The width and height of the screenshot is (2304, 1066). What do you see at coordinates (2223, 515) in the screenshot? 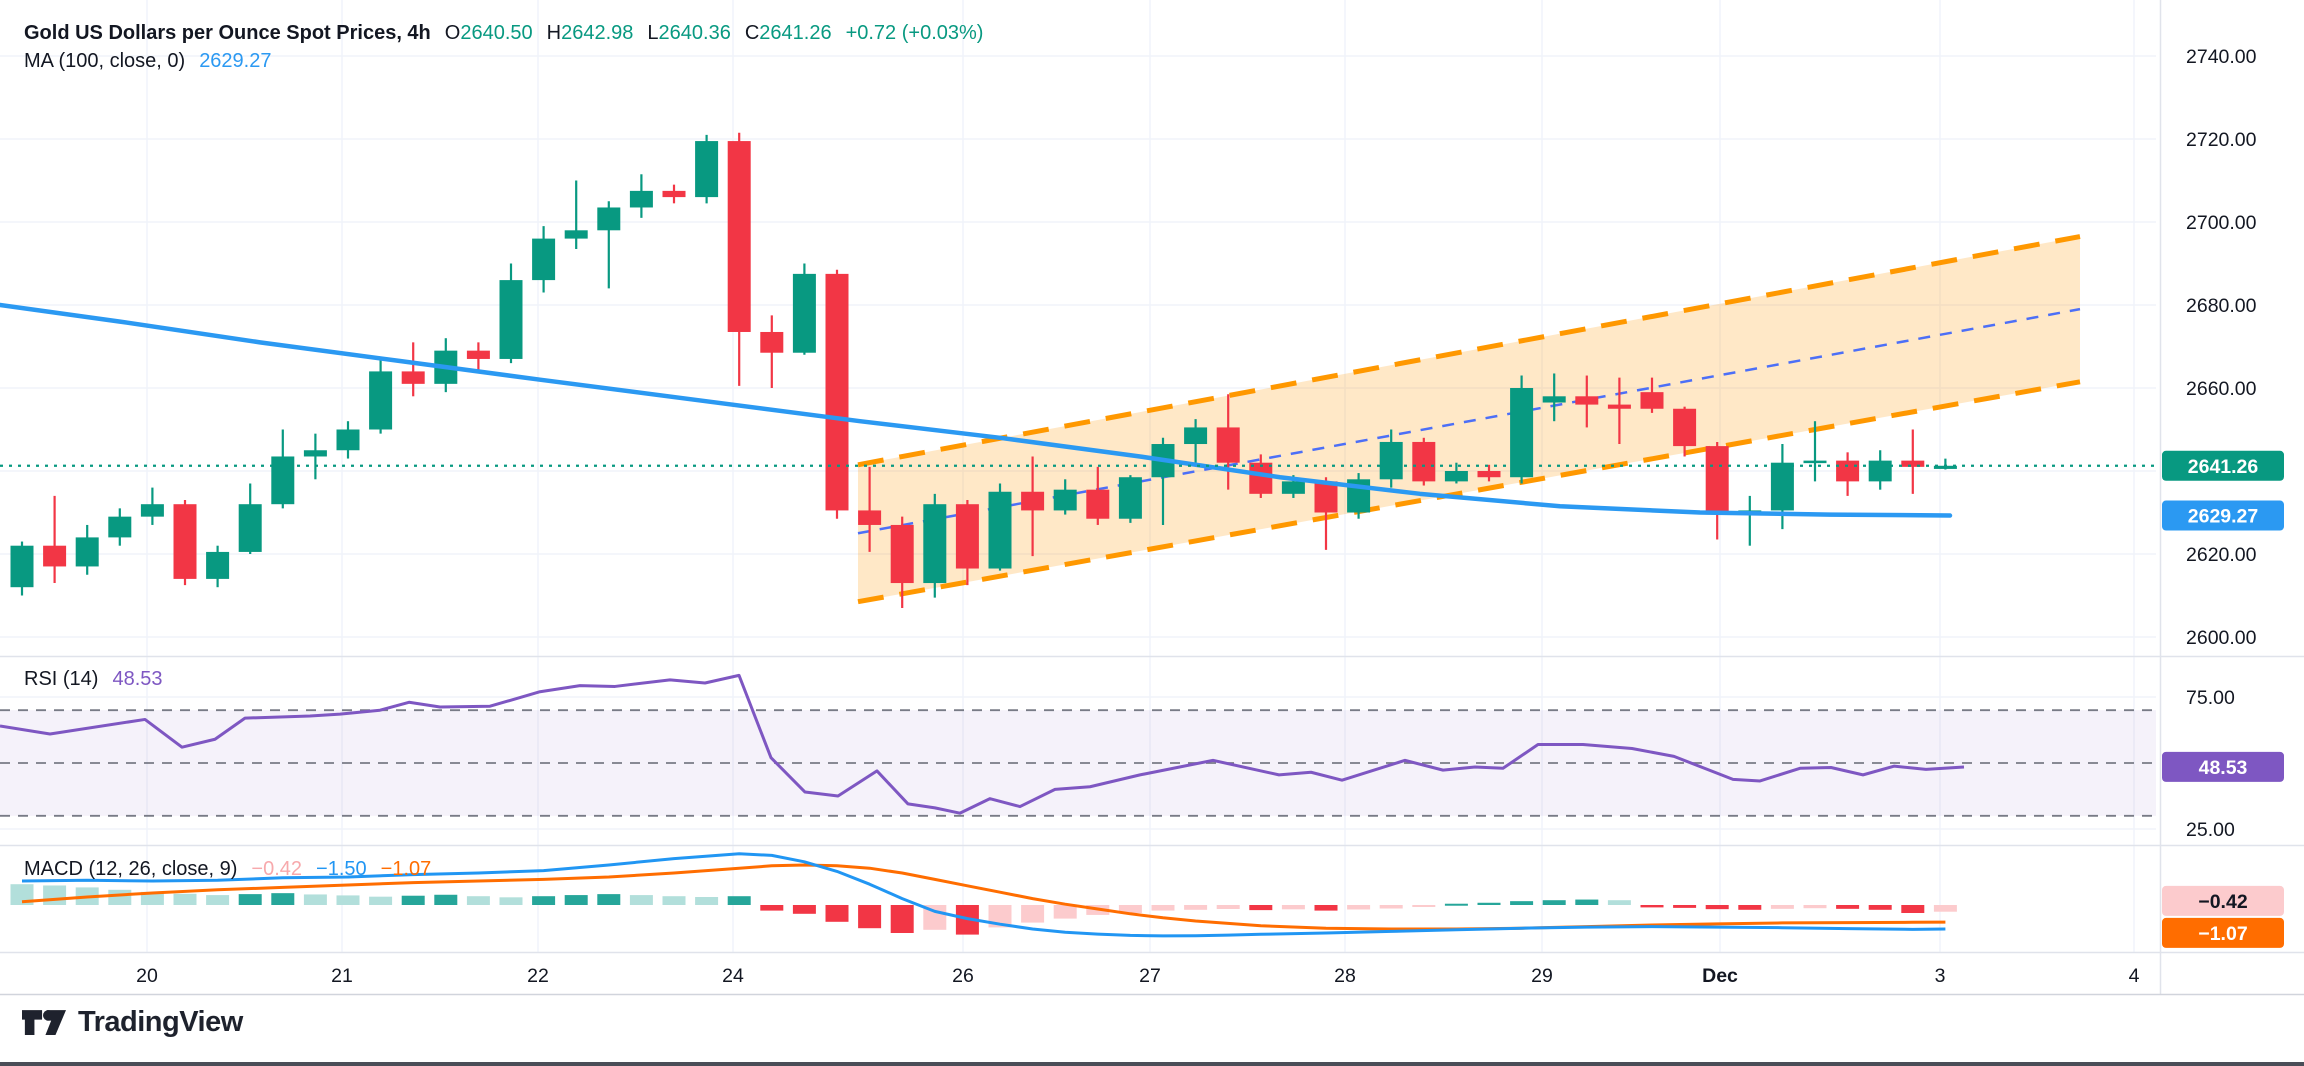
I see `axis-price-badge` at bounding box center [2223, 515].